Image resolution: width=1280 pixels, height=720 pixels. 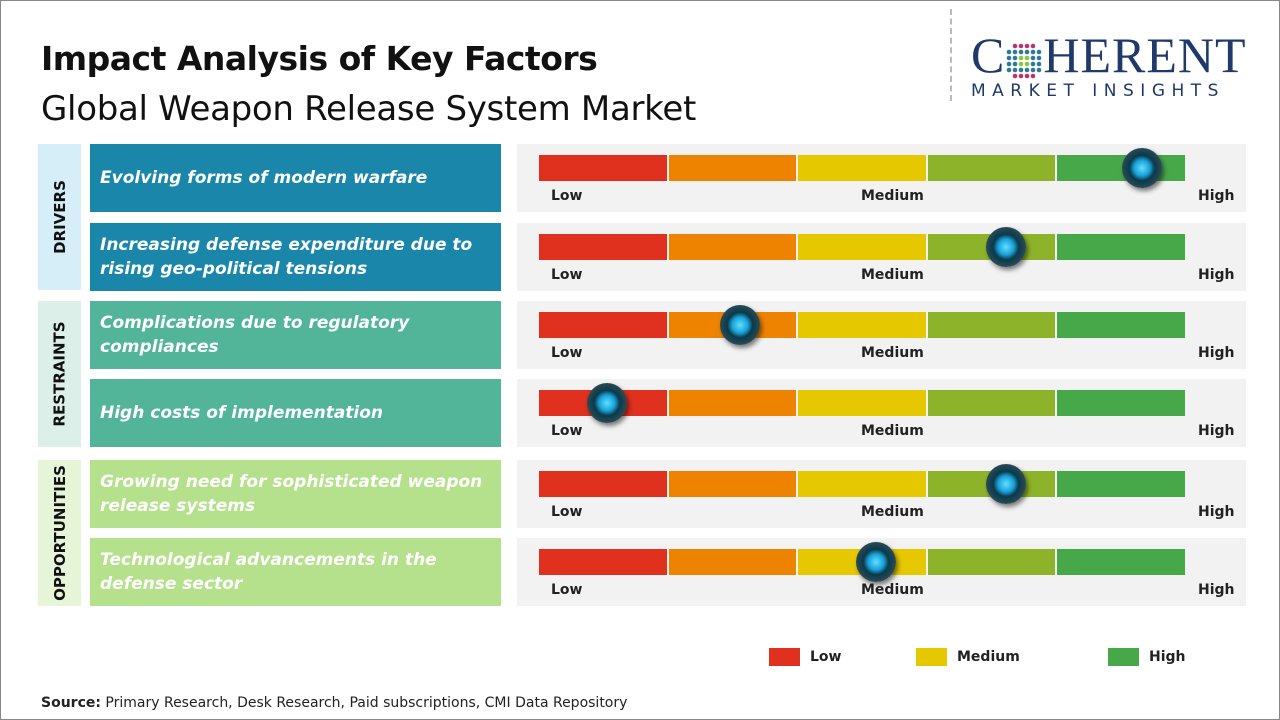 What do you see at coordinates (826, 657) in the screenshot?
I see `legend-label: Low` at bounding box center [826, 657].